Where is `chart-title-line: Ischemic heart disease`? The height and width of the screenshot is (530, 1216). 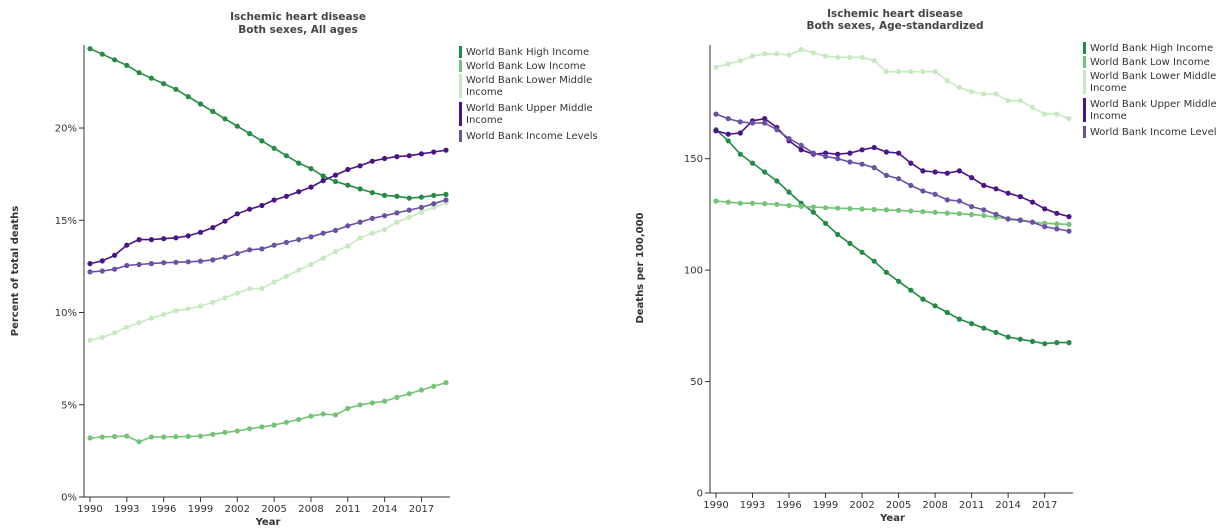 chart-title-line: Ischemic heart disease is located at coordinates (895, 14).